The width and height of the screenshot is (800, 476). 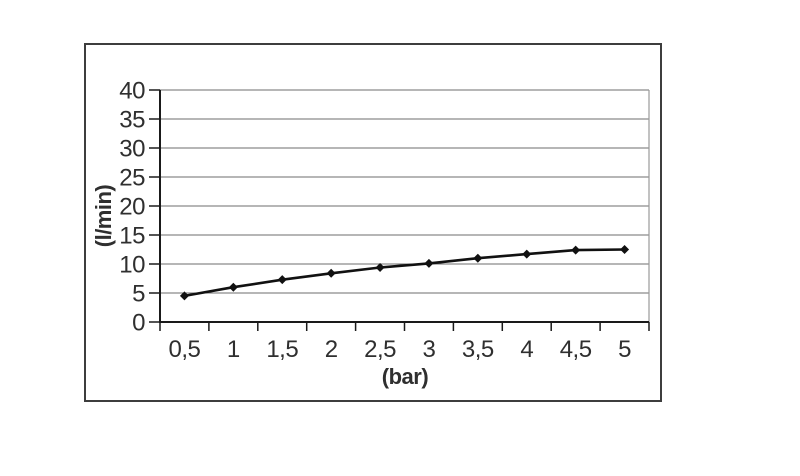 What do you see at coordinates (132, 265) in the screenshot?
I see `y-tick-label: 10` at bounding box center [132, 265].